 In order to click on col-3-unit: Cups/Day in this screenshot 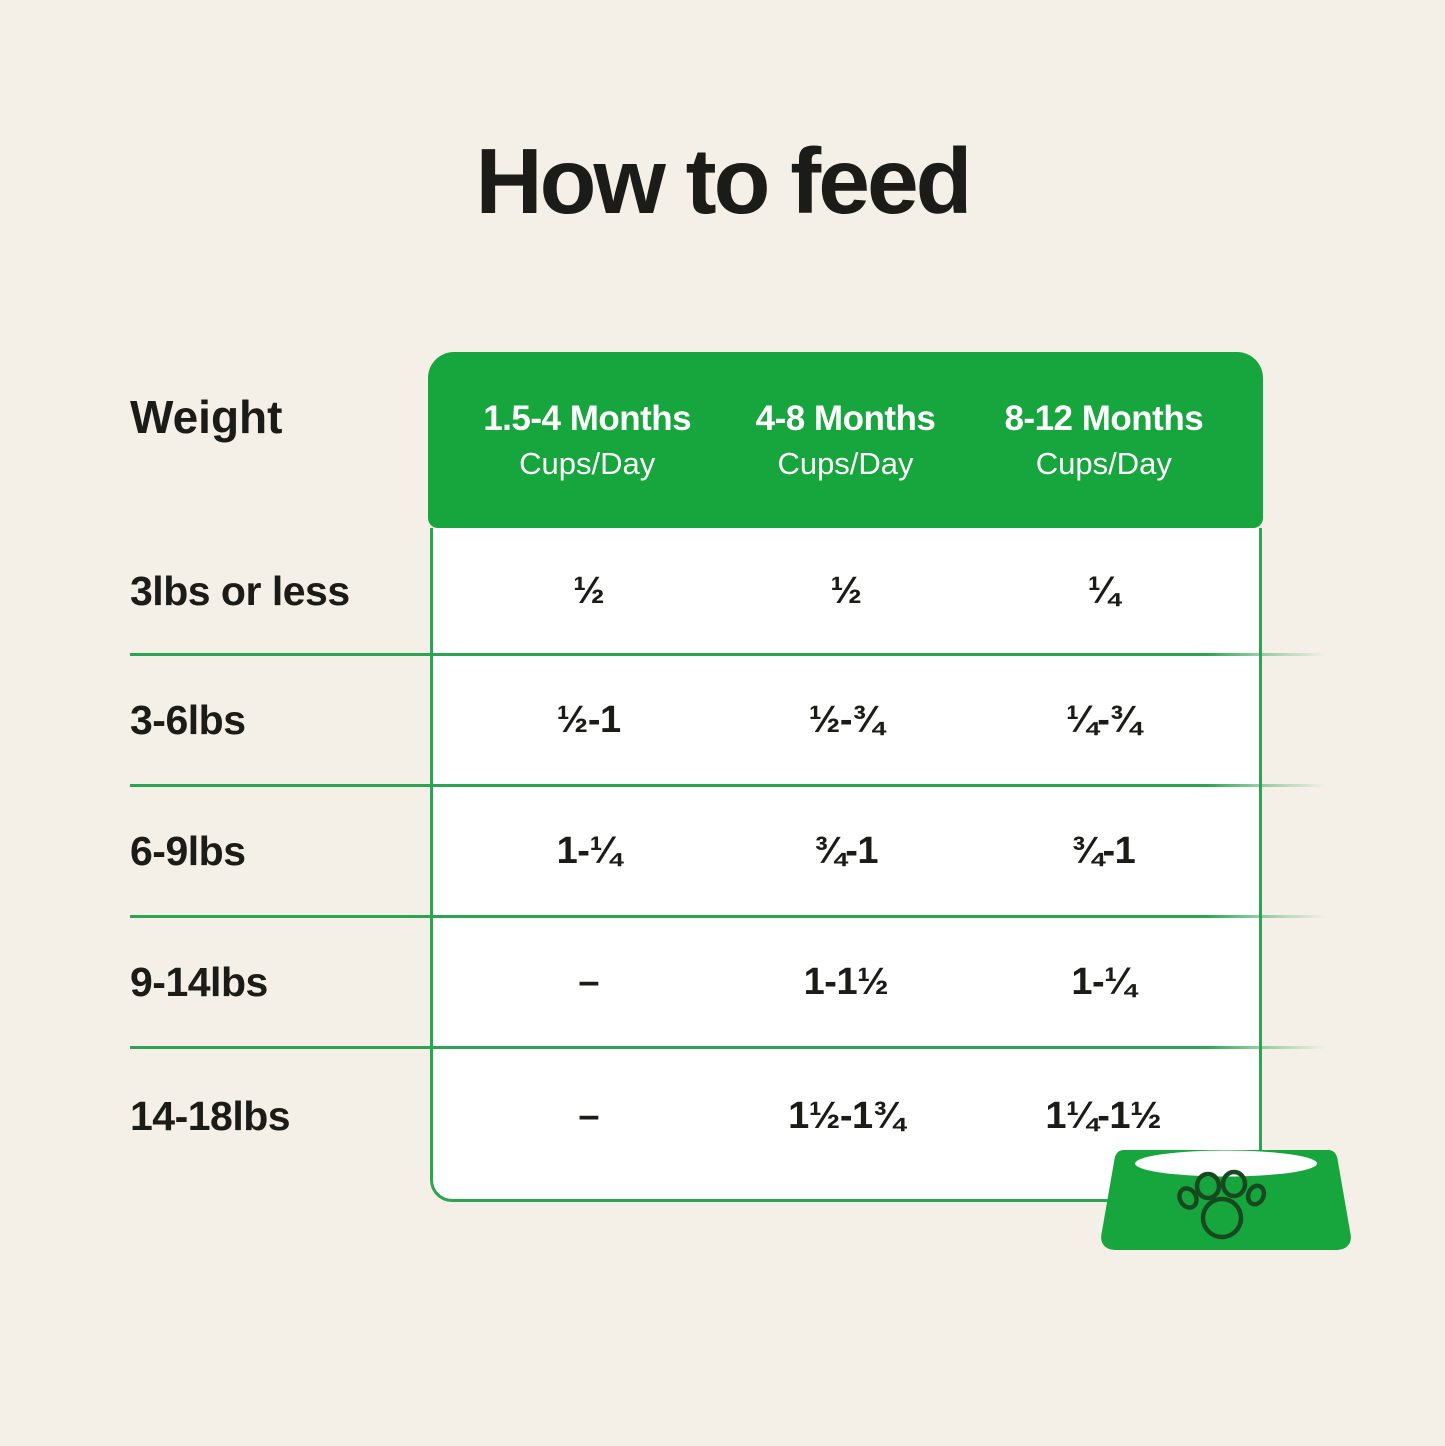, I will do `click(1103, 463)`.